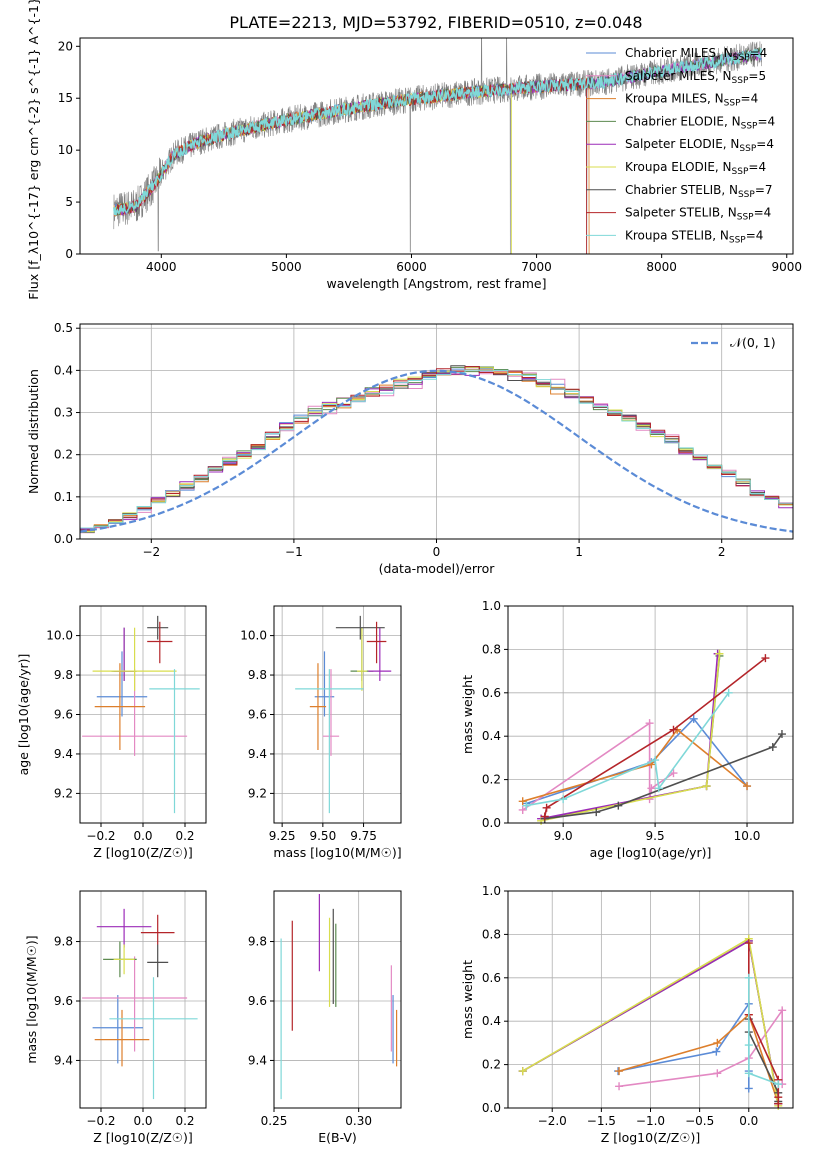 This screenshot has height=1170, width=819. What do you see at coordinates (699, 191) in the screenshot?
I see `legend-label: Chabrier STELIB, NSSP=7` at bounding box center [699, 191].